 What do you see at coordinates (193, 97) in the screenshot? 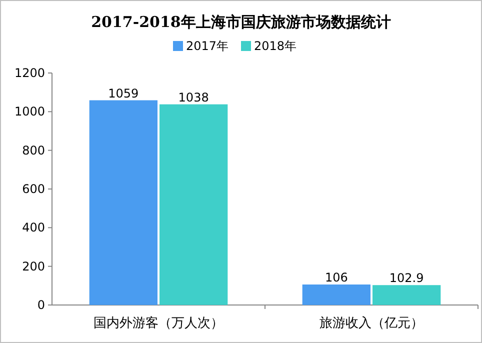
I see `data-label: 1038` at bounding box center [193, 97].